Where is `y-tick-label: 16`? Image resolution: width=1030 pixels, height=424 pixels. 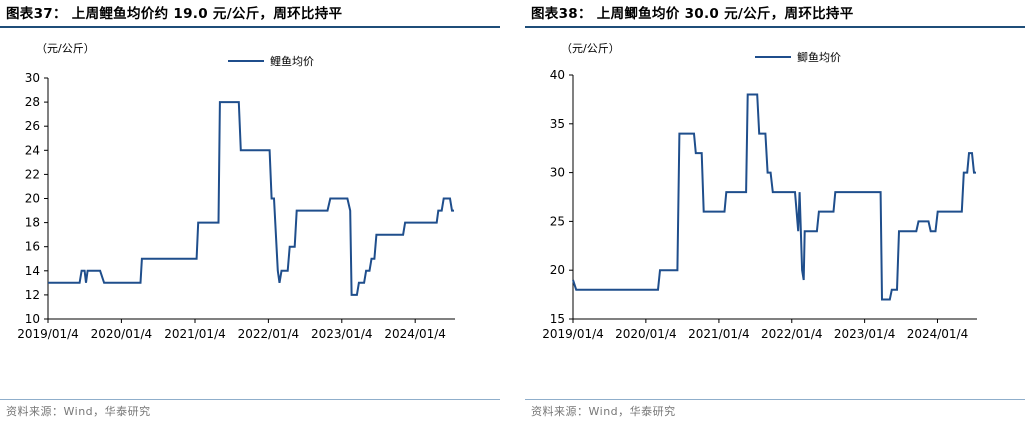
y-tick-label: 16 is located at coordinates (32, 247).